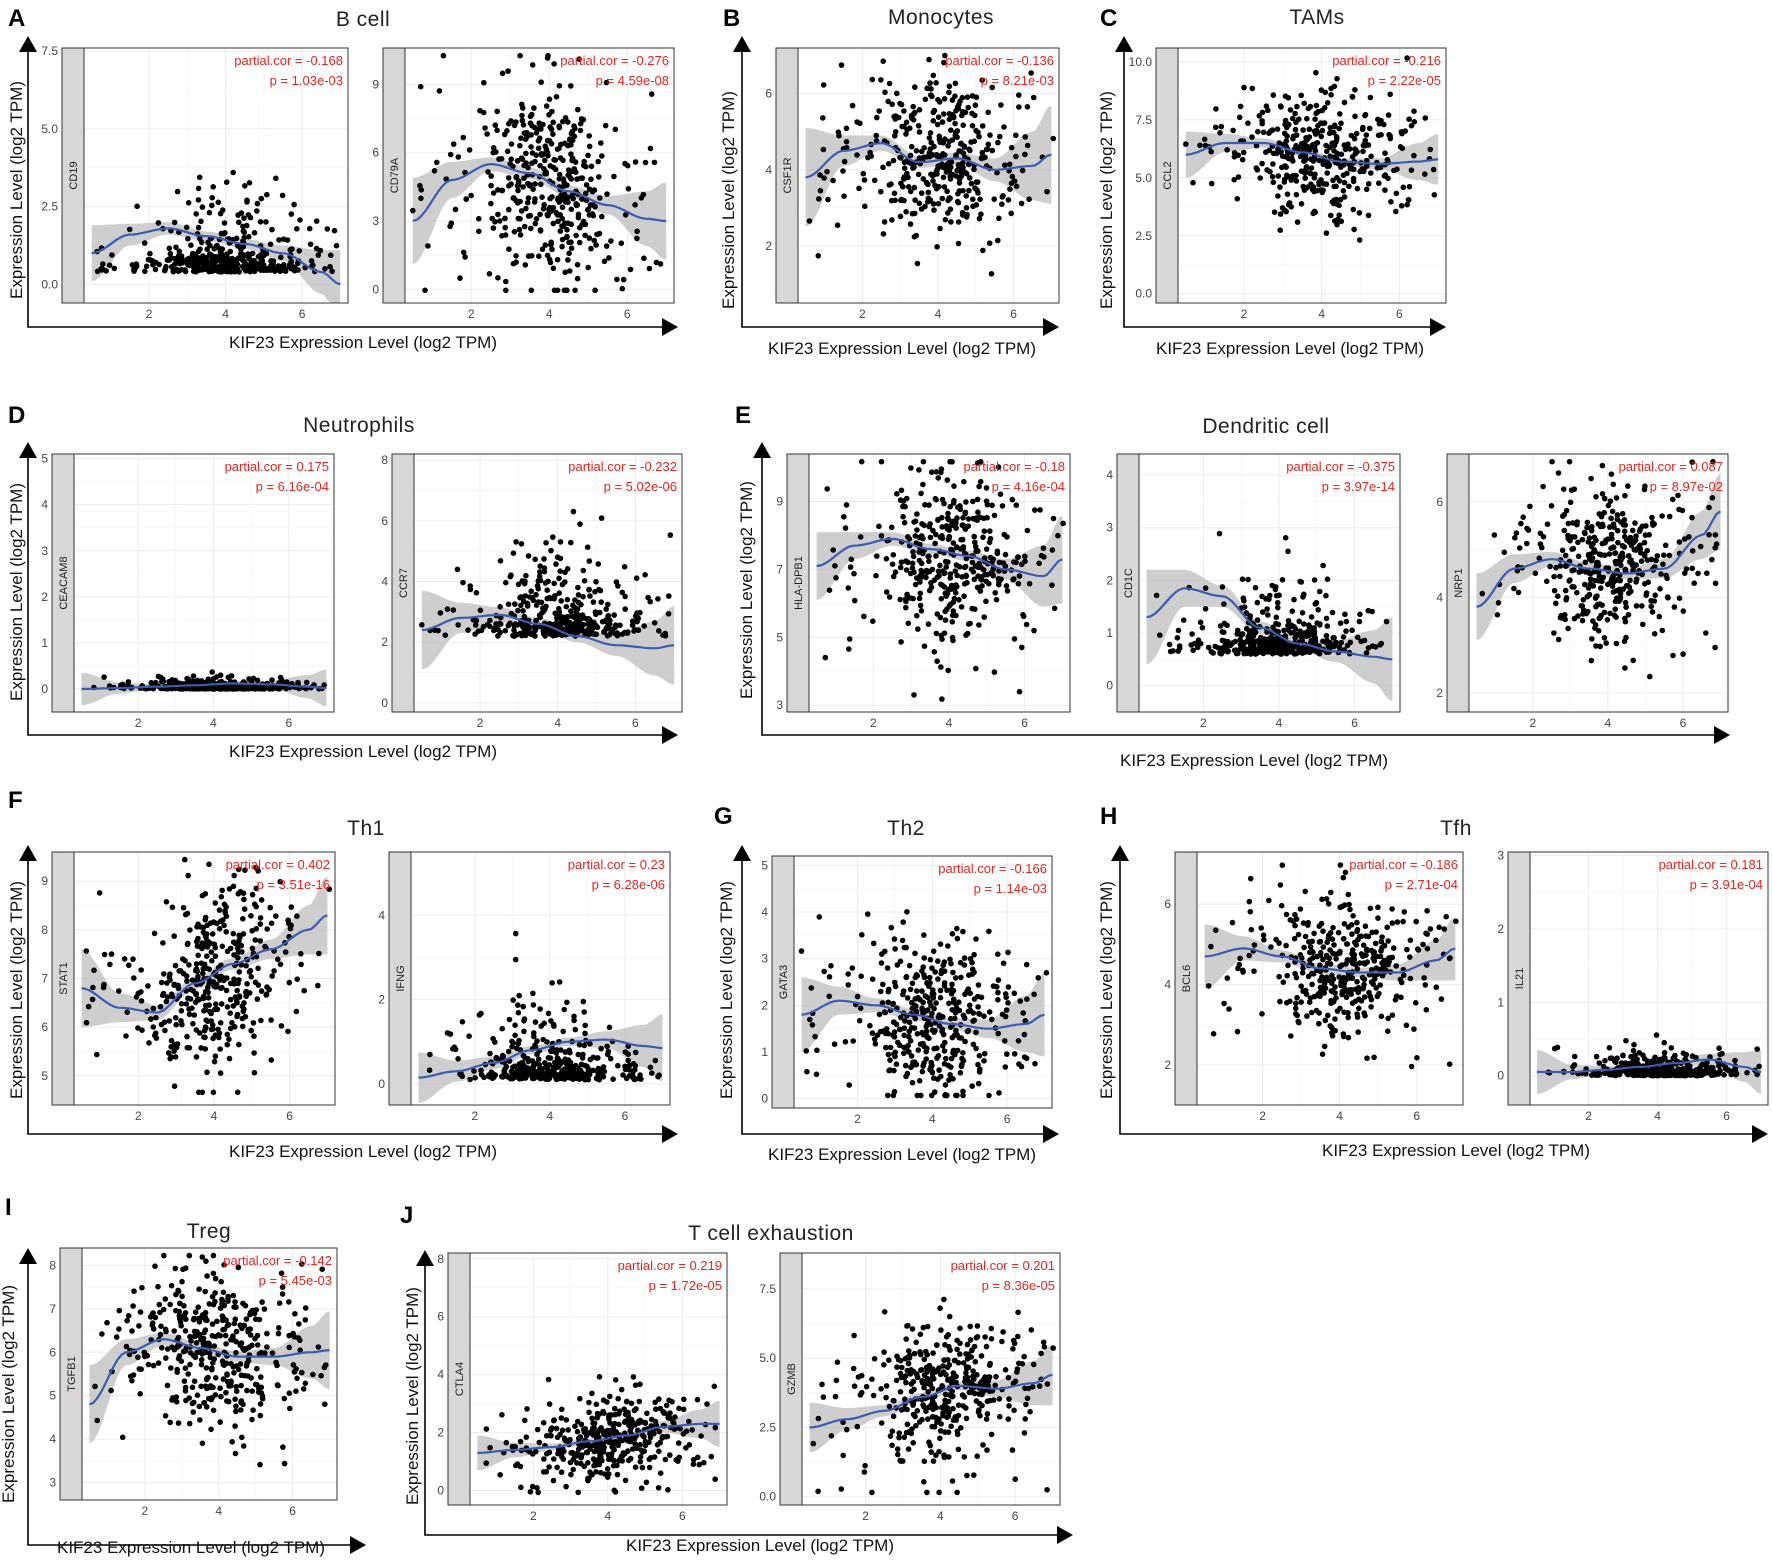 Image resolution: width=1772 pixels, height=1562 pixels. Describe the element at coordinates (49, 207) in the screenshot. I see `y-tick-label: 2.5` at that location.